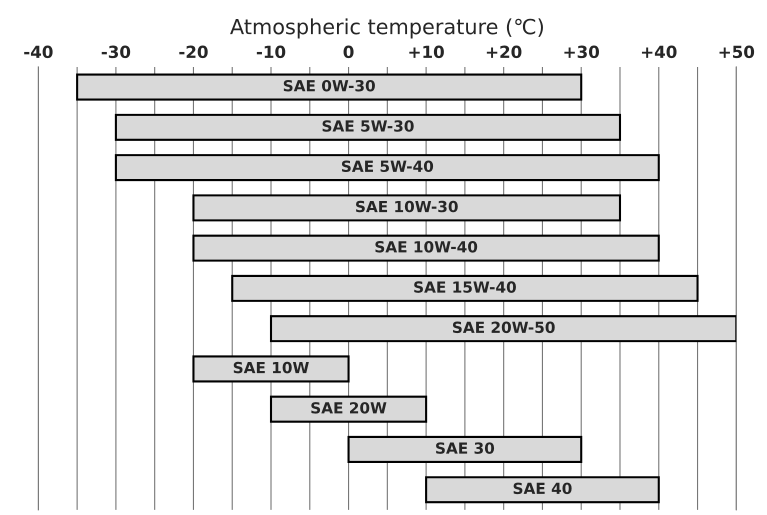 The width and height of the screenshot is (767, 515). I want to click on x-tick-label: -30, so click(116, 52).